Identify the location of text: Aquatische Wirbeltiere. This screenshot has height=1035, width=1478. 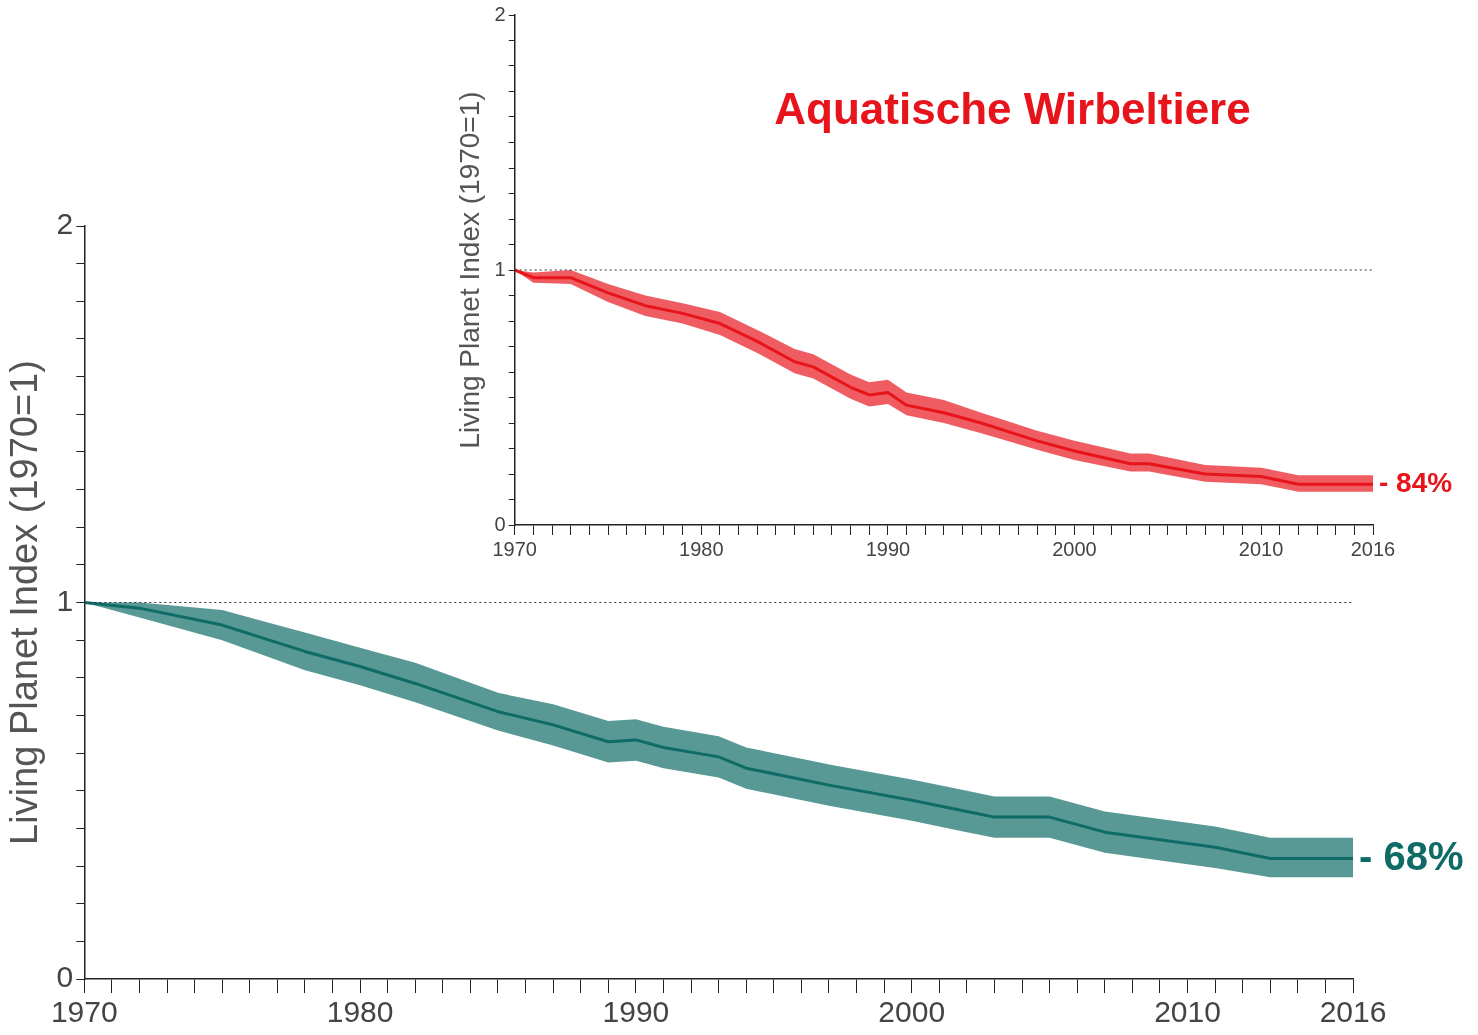
(1012, 109).